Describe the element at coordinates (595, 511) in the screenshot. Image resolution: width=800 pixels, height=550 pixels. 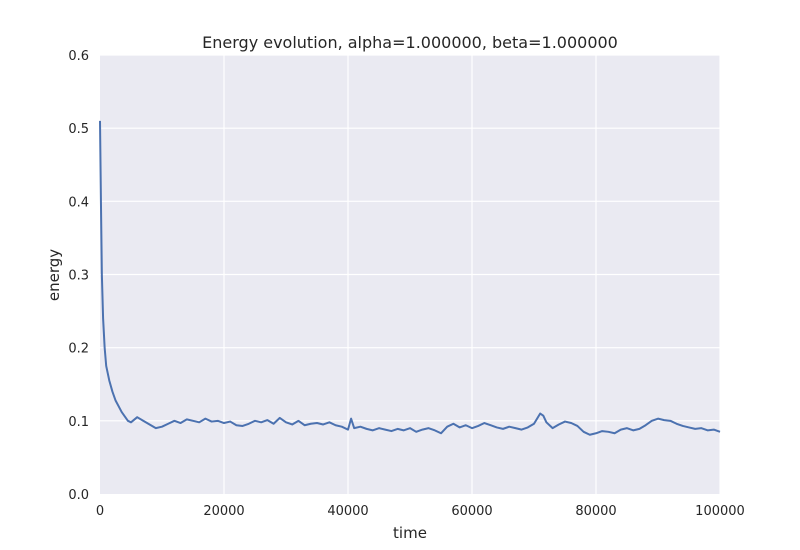
I see `x-tick-label: 80000` at that location.